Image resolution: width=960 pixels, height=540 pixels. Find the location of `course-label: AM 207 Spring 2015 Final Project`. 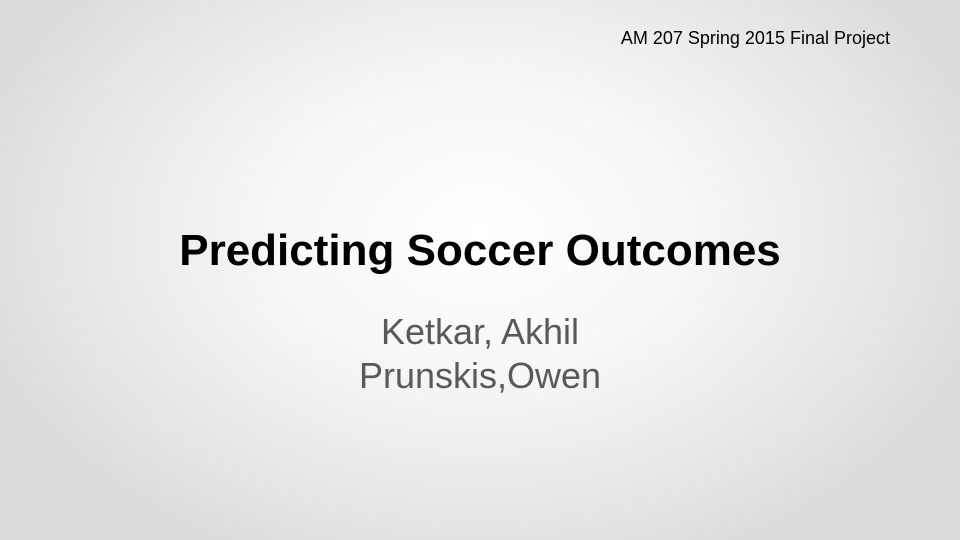

course-label: AM 207 Spring 2015 Final Project is located at coordinates (755, 38).